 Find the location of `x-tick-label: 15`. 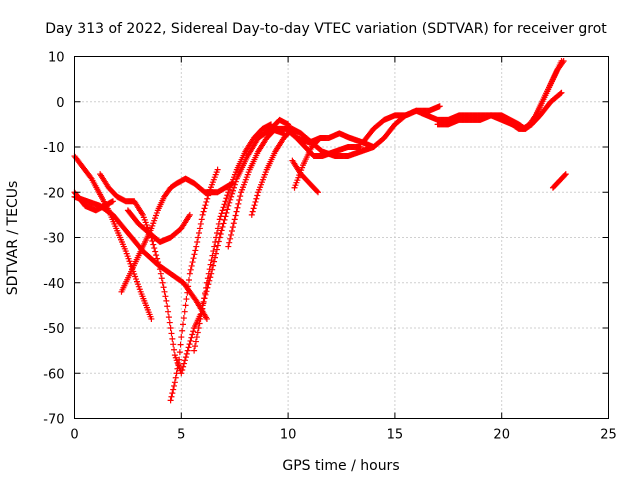

x-tick-label: 15 is located at coordinates (395, 435).